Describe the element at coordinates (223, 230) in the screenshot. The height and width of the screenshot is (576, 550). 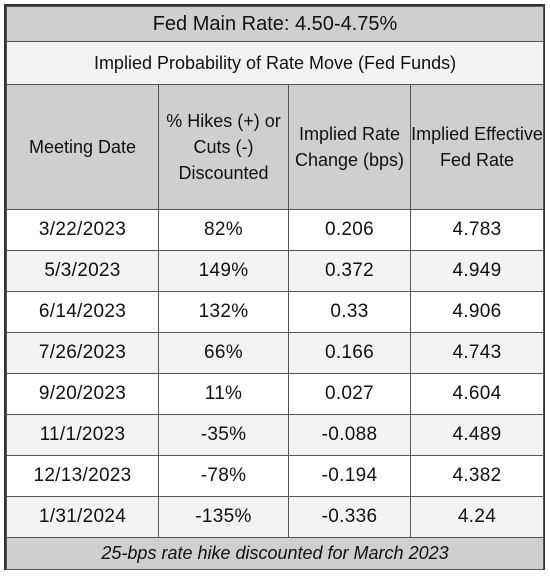
I see `cell-hikes-cuts: 82%` at that location.